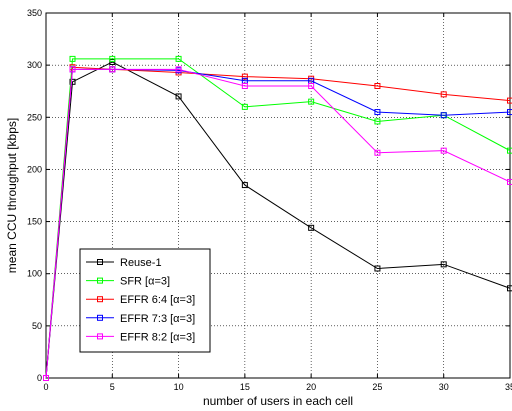 The image size is (512, 411). I want to click on legend-item: EFFR 6:4 [α=3], so click(140, 300).